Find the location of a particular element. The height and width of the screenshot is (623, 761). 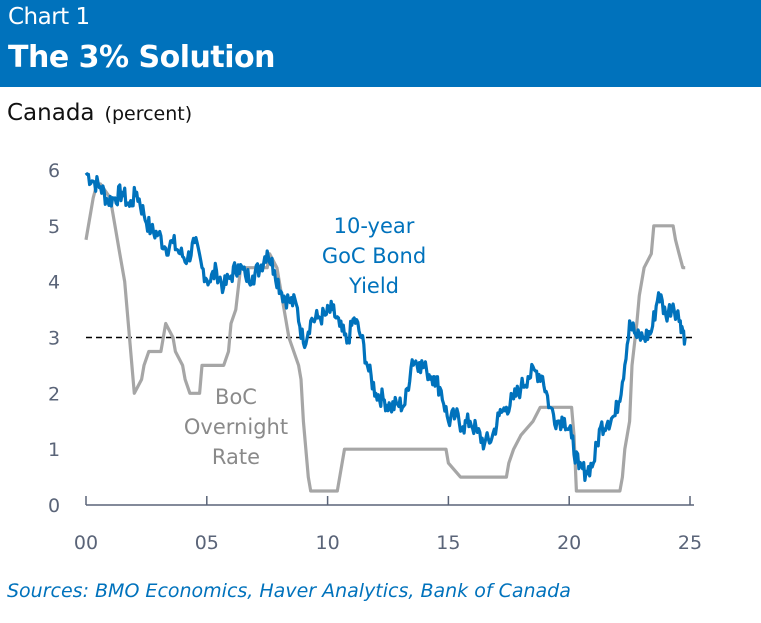

chart-number: Chart 1 is located at coordinates (49, 17).